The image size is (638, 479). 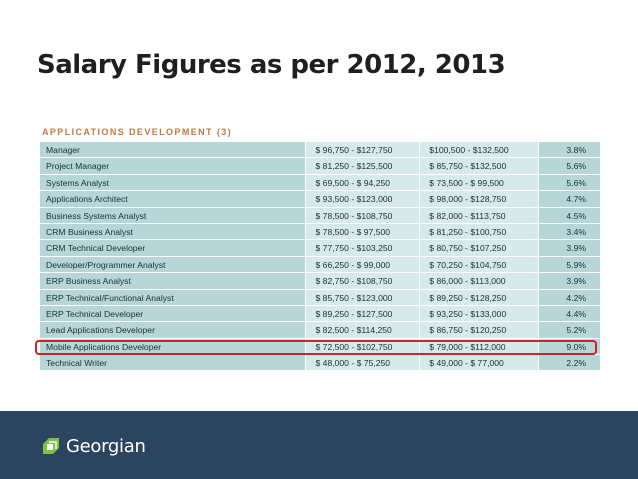 What do you see at coordinates (362, 199) in the screenshot?
I see `salary-2012-cell: $ 93,500 - $123,000` at bounding box center [362, 199].